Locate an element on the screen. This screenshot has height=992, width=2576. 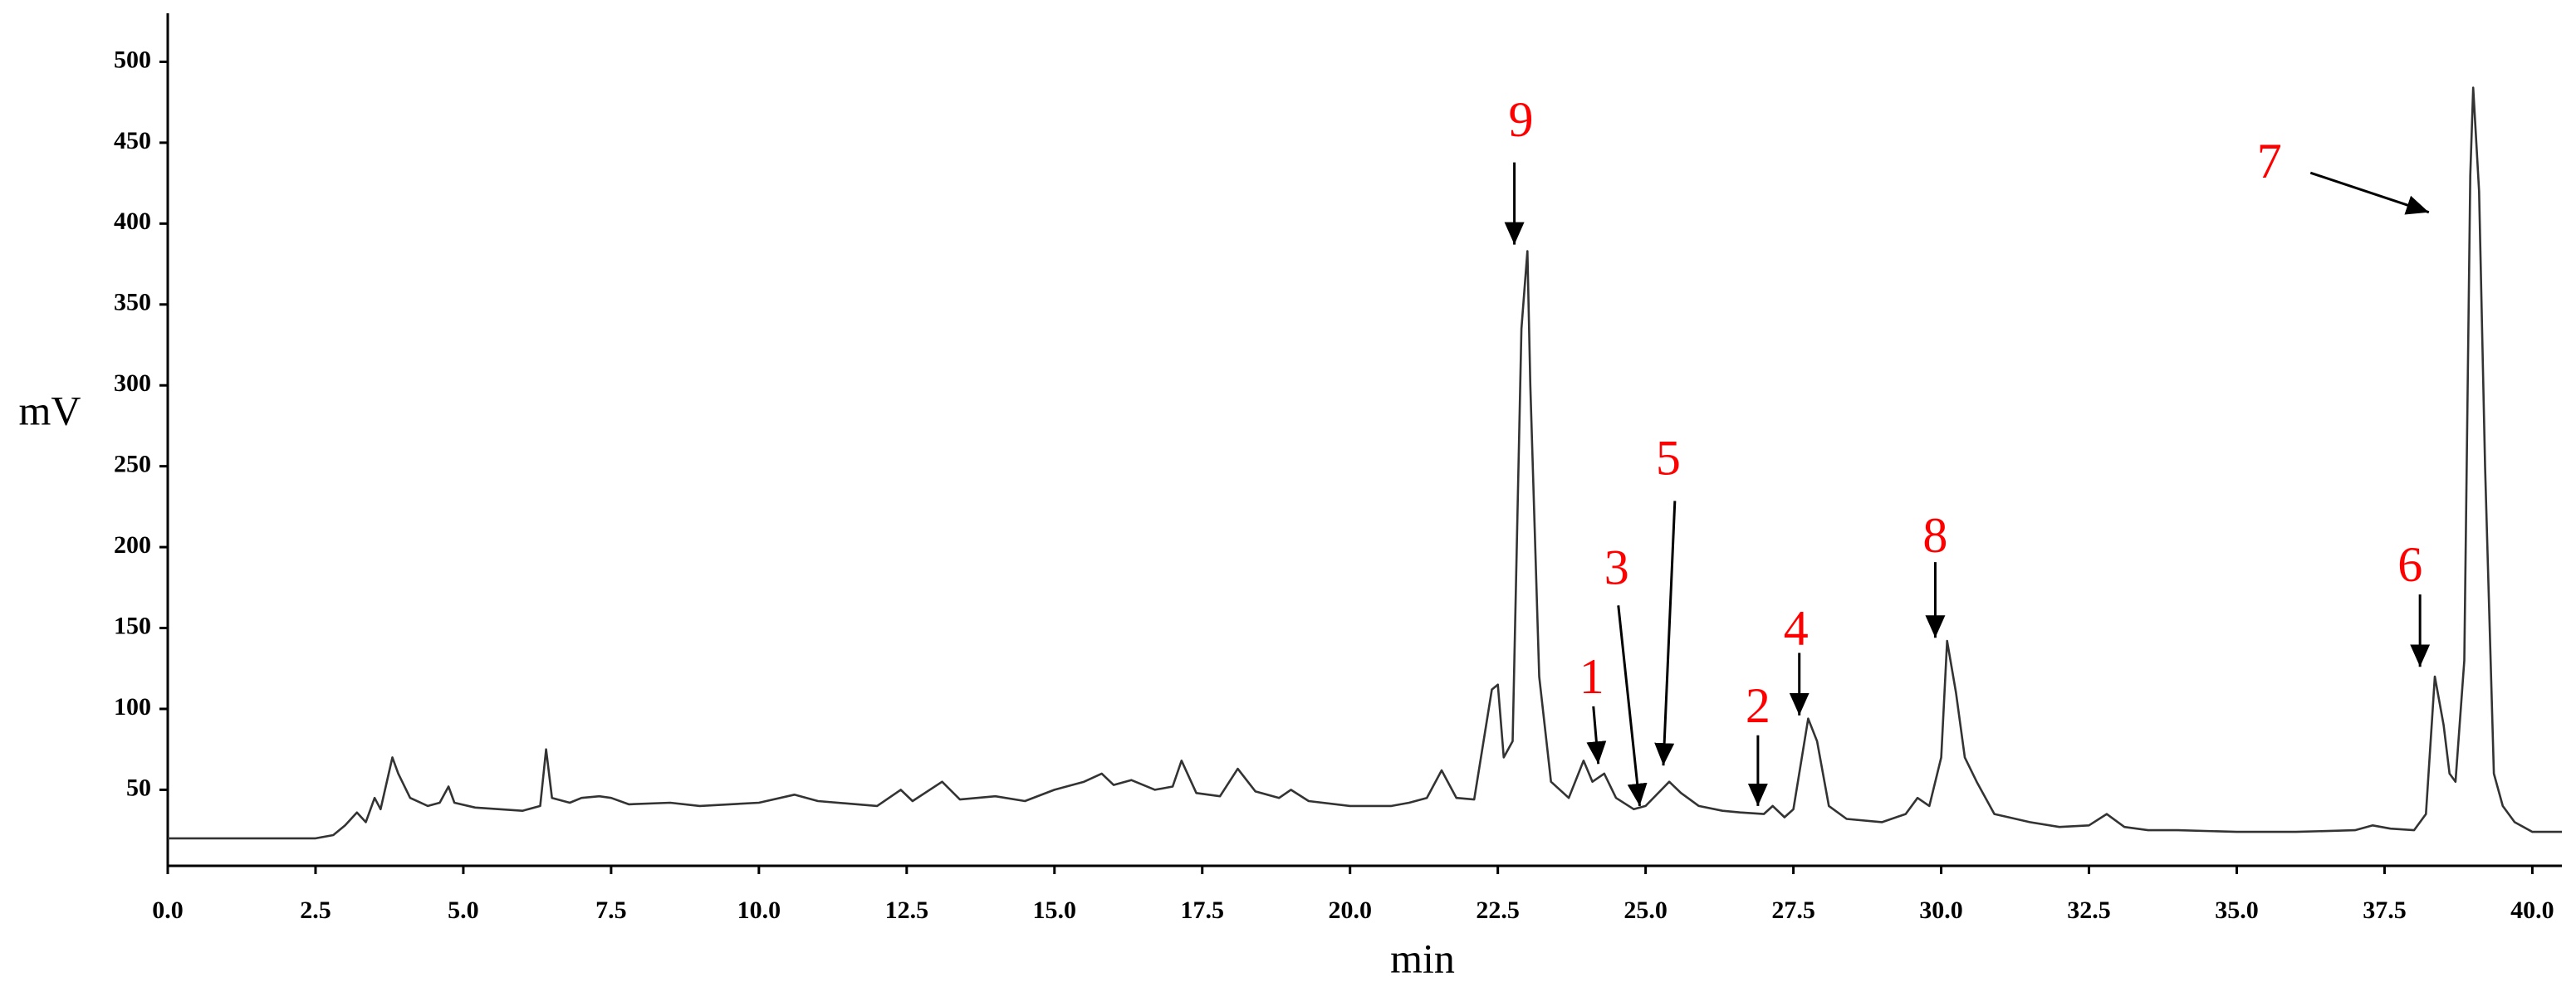
x-tick-label: 35.0 is located at coordinates (2237, 910).